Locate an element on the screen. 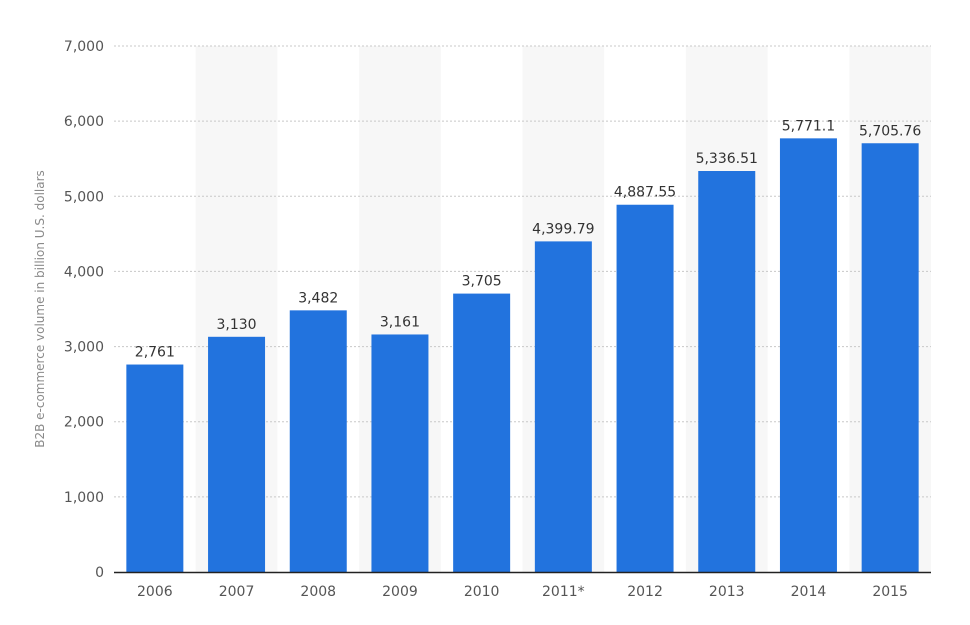  x-tick-label: 2008 is located at coordinates (318, 592).